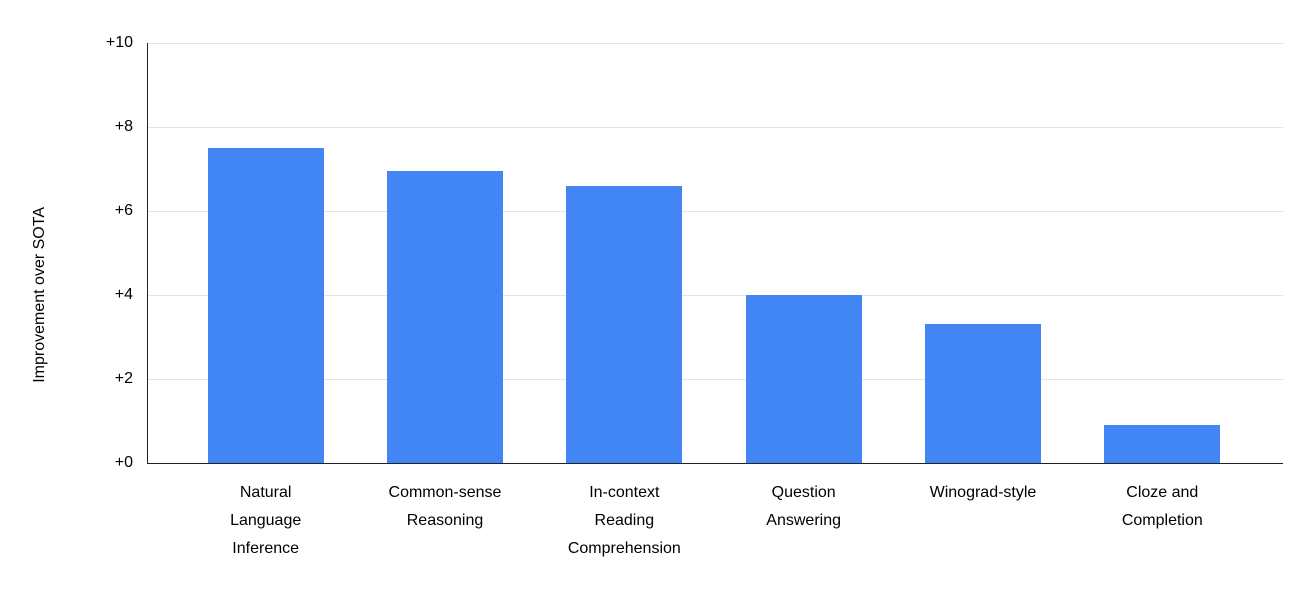 This screenshot has width=1312, height=590. I want to click on y-tick-label: +10, so click(119, 42).